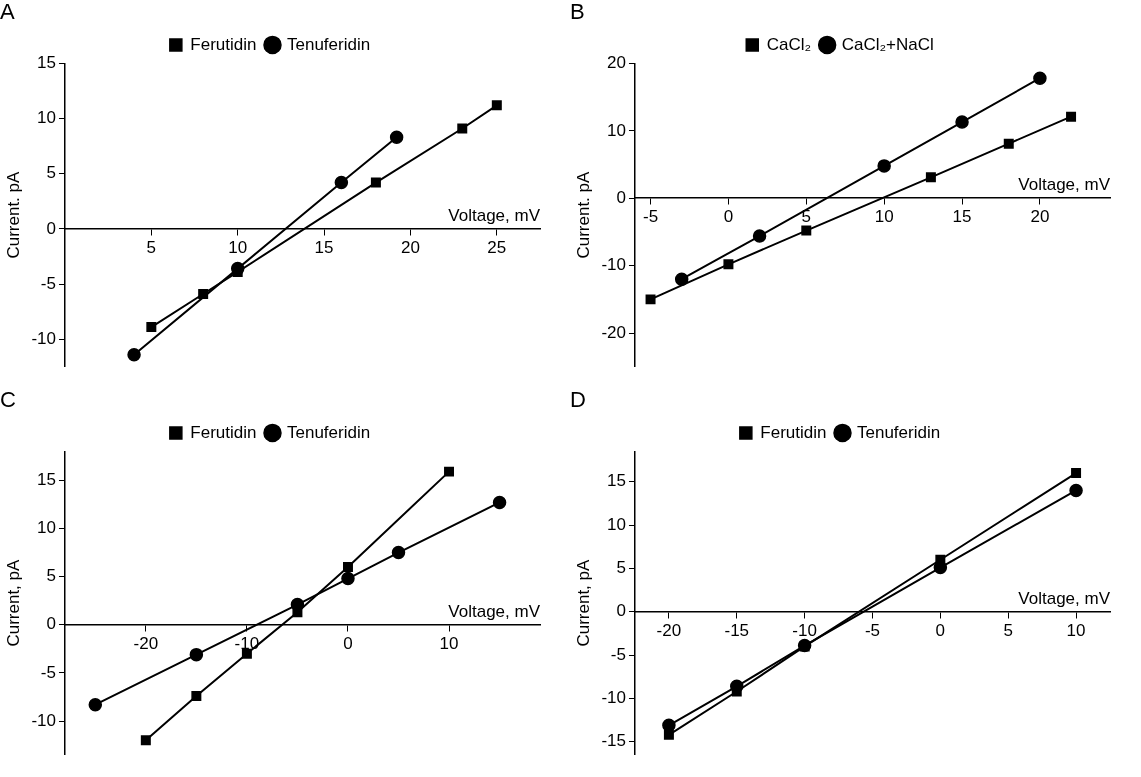  I want to click on x-tick-label: -10, so click(804, 630).